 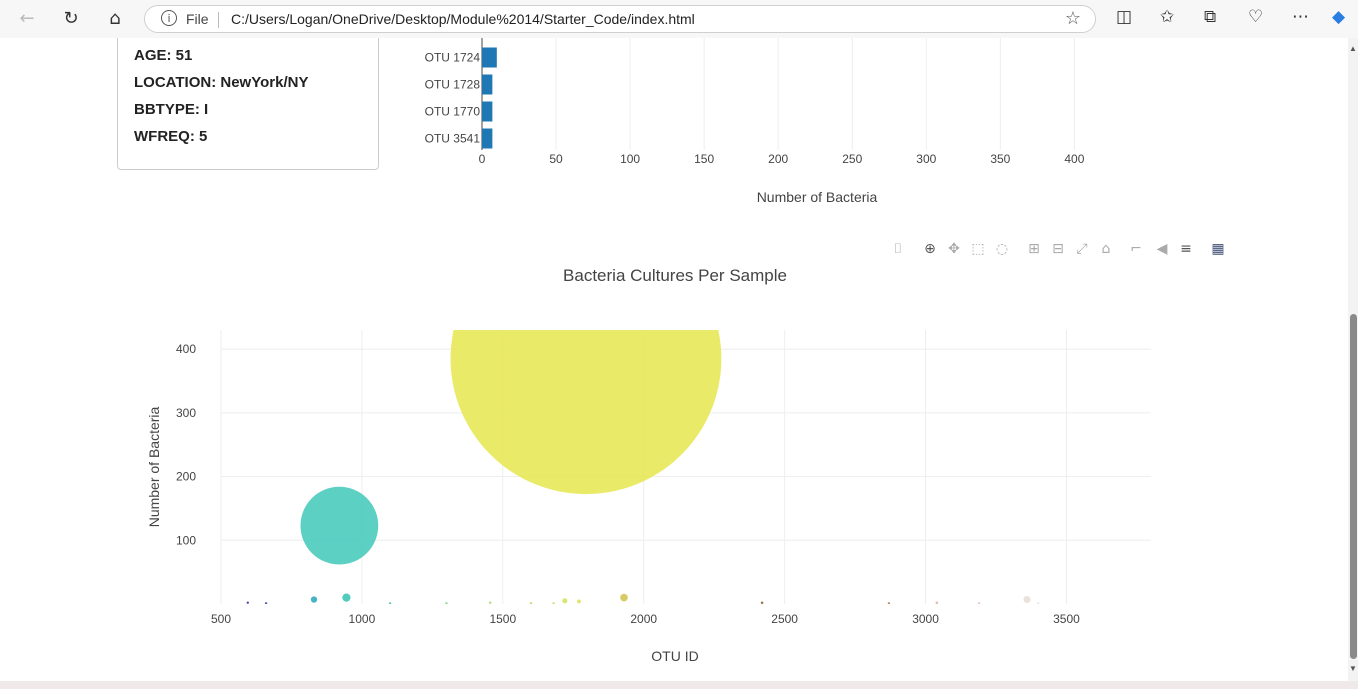 I want to click on metadata-wfreq: WFREQ: 5, so click(x=171, y=136).